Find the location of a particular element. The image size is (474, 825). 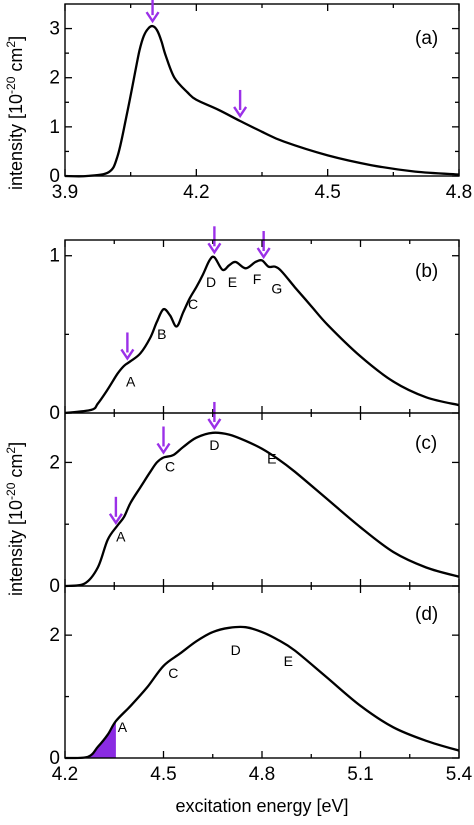

peak-label-b: A is located at coordinates (131, 381).